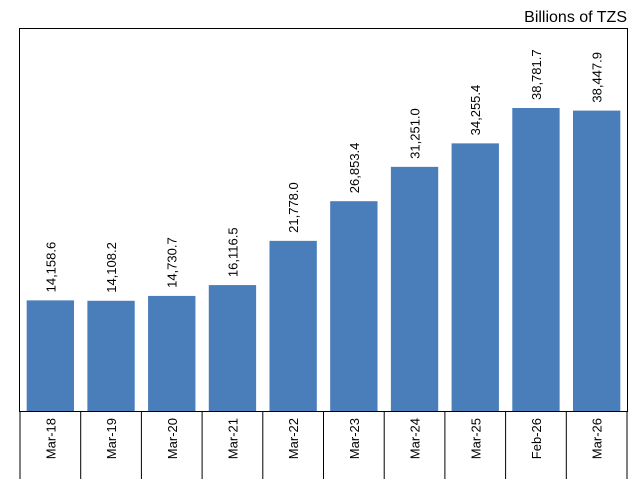  Describe the element at coordinates (293, 207) in the screenshot. I see `value-label: 21,778.0` at that location.